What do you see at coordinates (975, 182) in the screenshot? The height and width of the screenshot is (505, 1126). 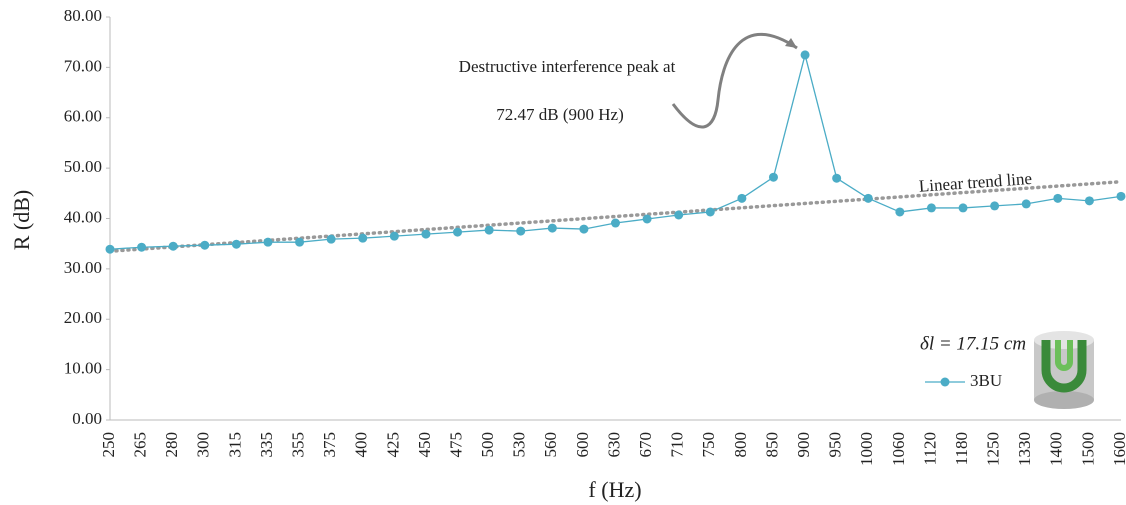 I see `trend-label: Linear trend line` at bounding box center [975, 182].